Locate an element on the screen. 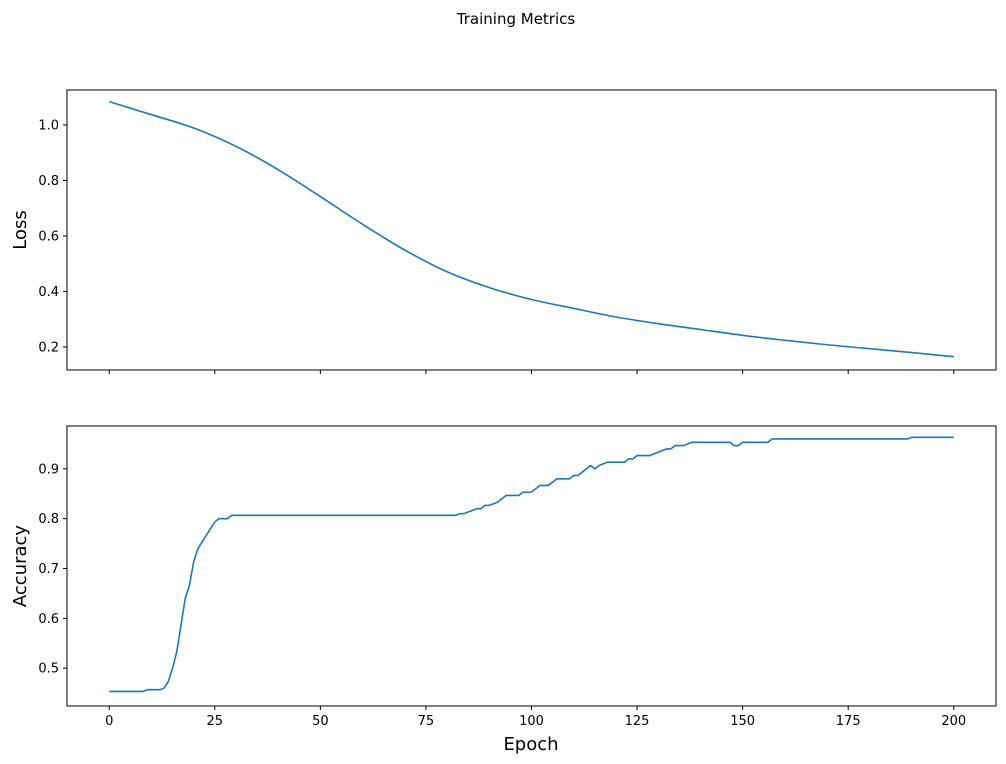  x-tick-label: 200 is located at coordinates (953, 721).